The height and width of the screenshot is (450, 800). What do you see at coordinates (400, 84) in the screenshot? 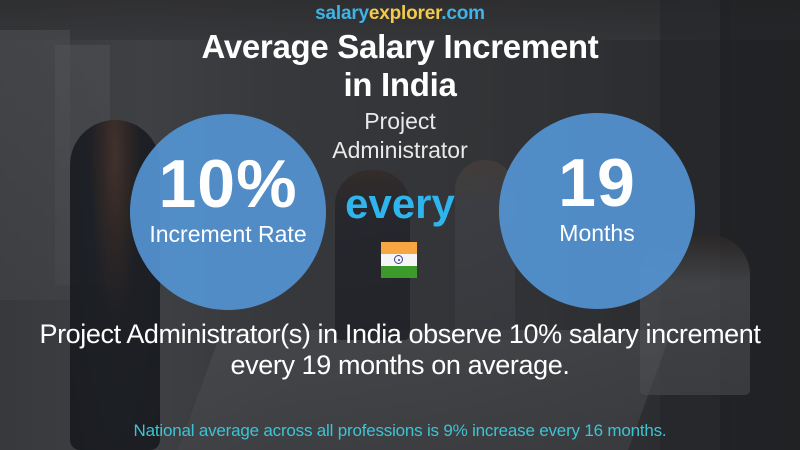
I see `title-line-2: in India` at bounding box center [400, 84].